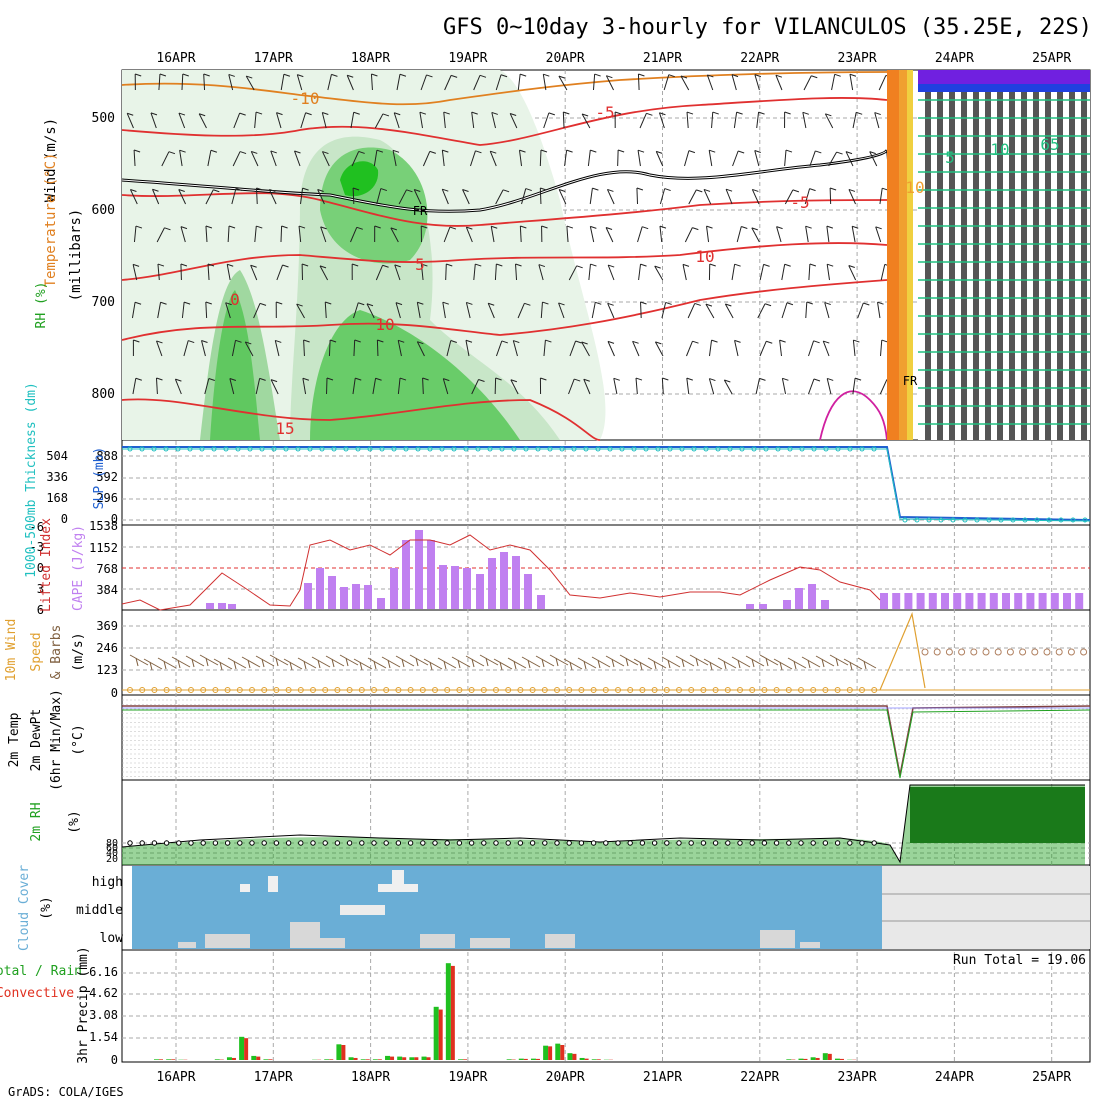  Describe the element at coordinates (46, 907) in the screenshot. I see `label-cloud-unit: (%)` at that location.